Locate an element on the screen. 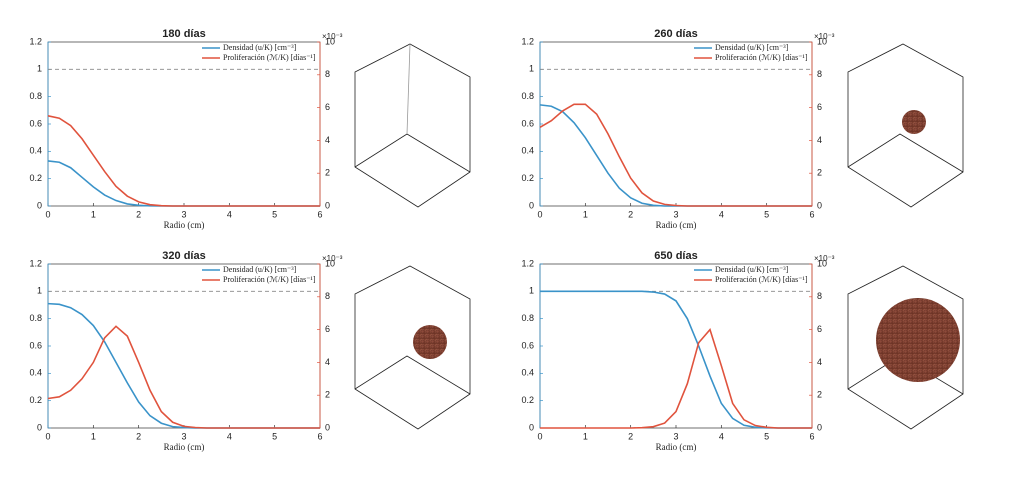 The height and width of the screenshot is (478, 1024). chart-title: 180 días is located at coordinates (183, 34).